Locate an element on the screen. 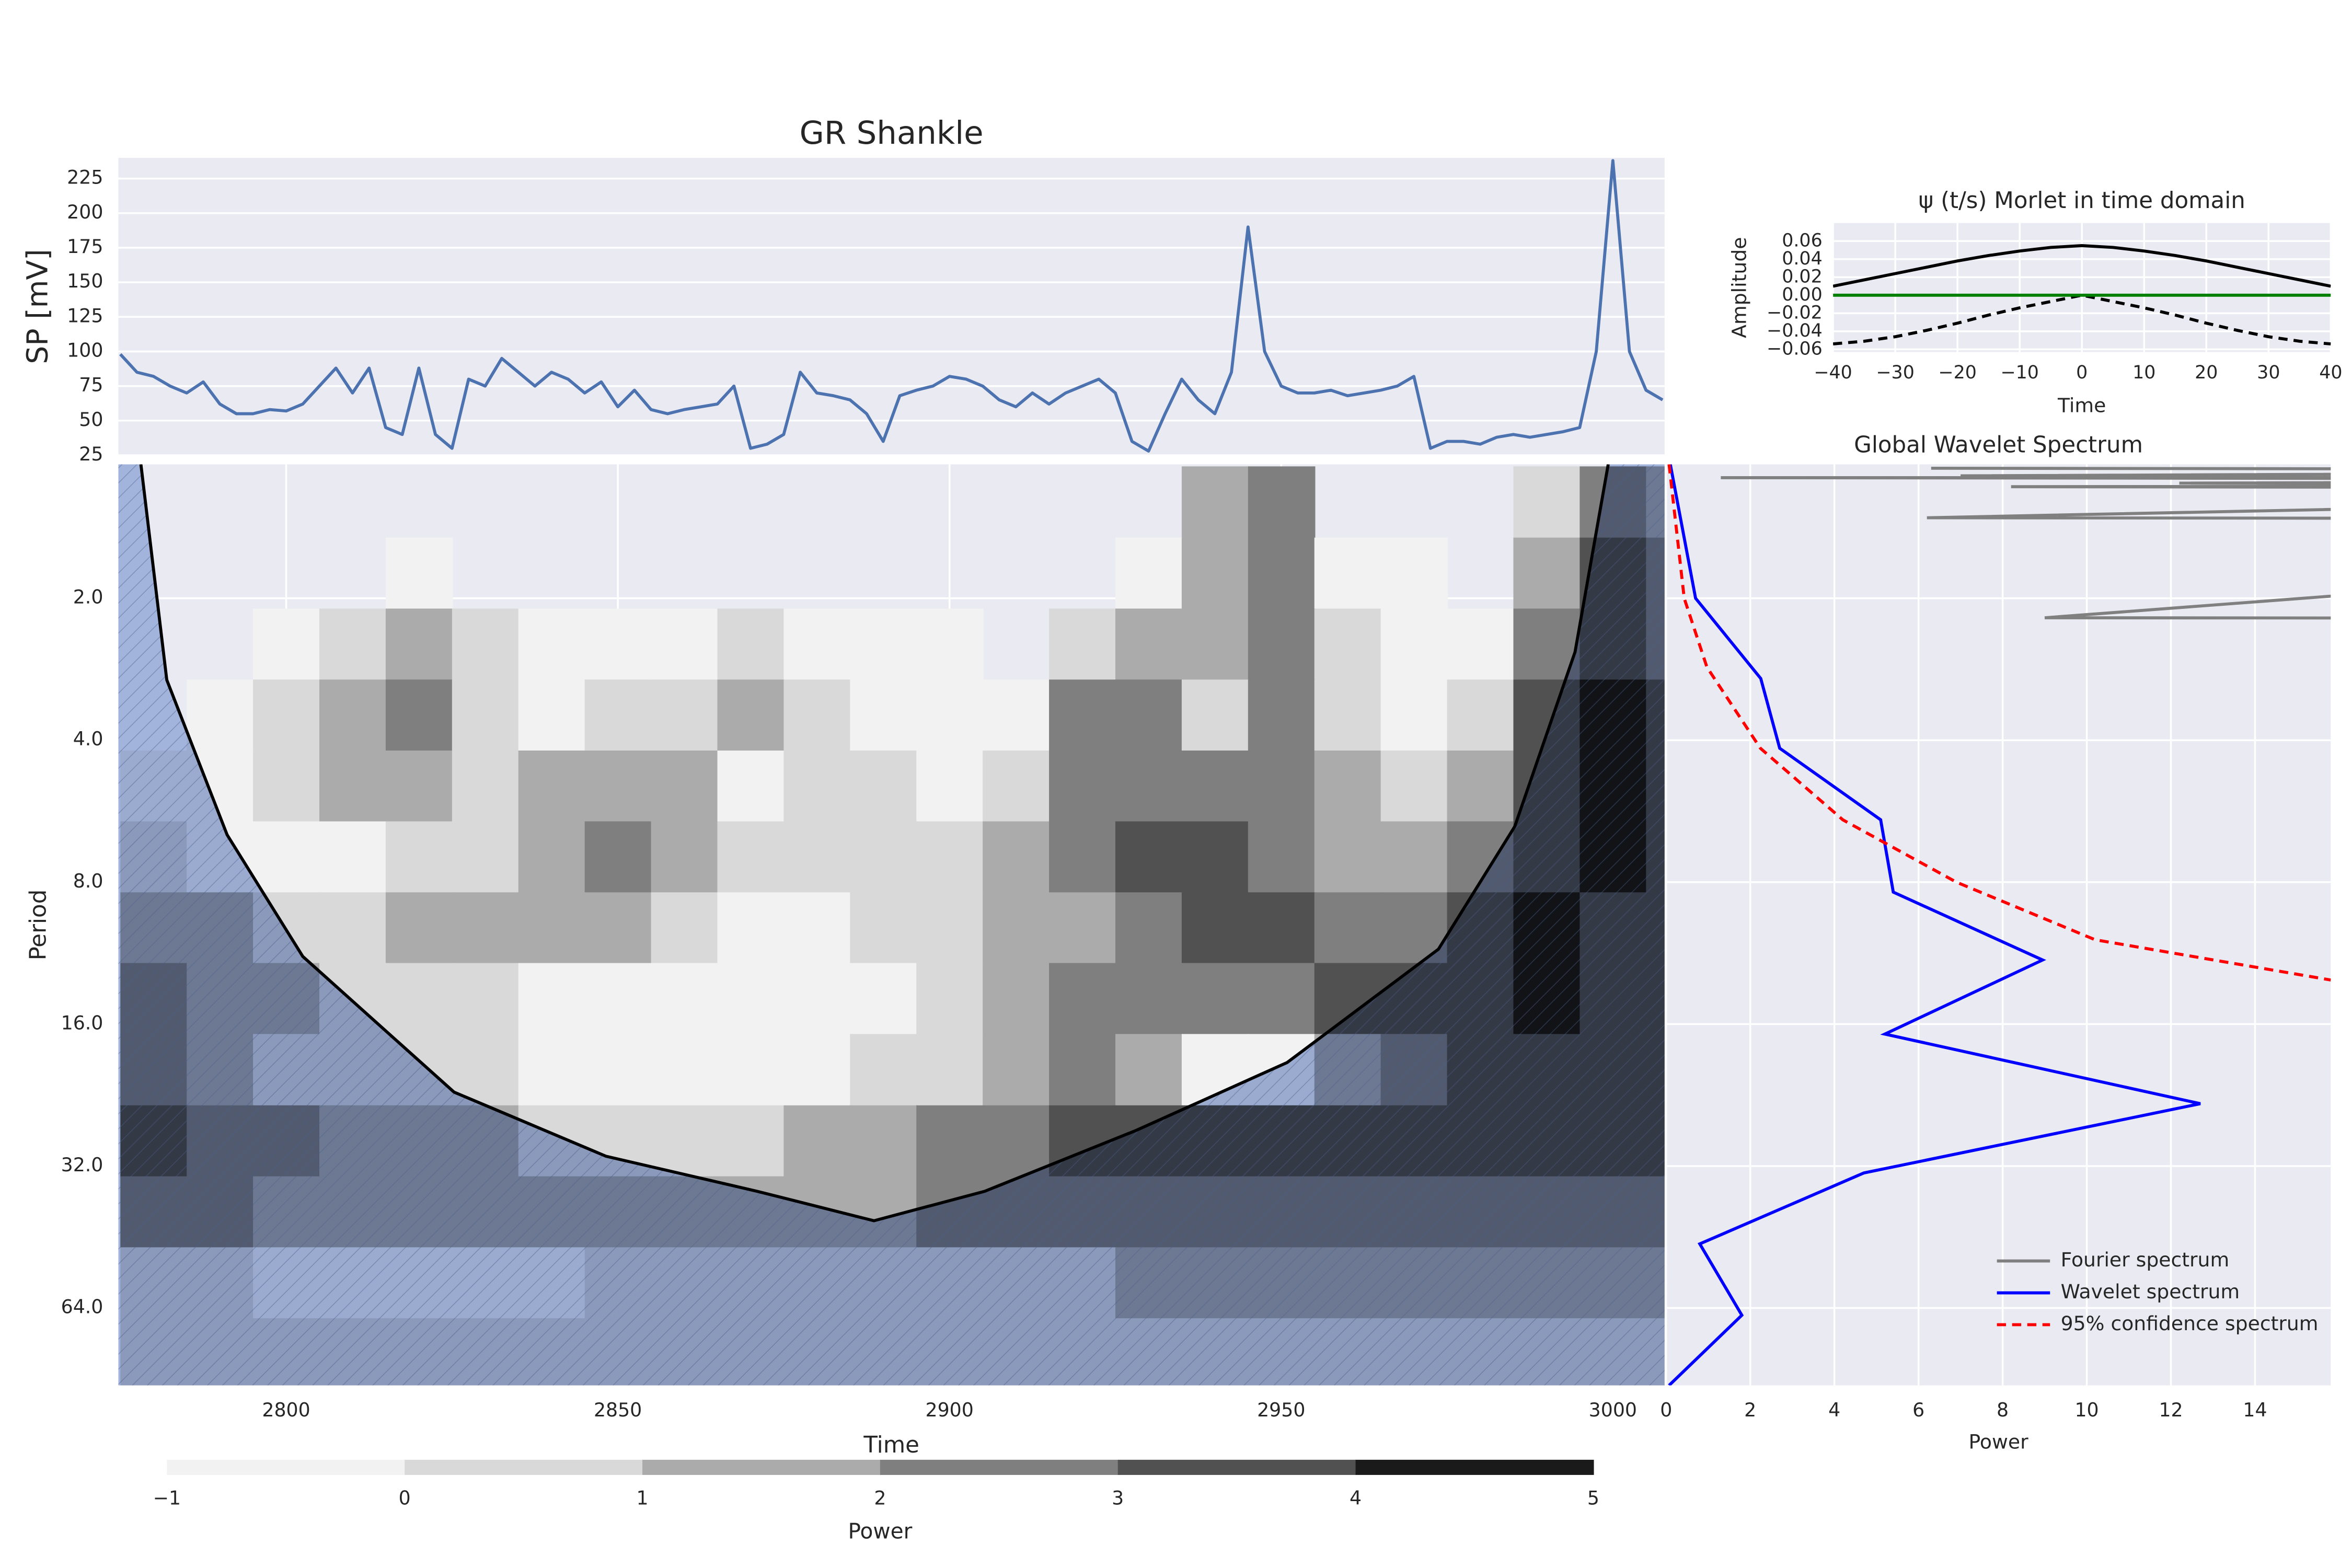 Image resolution: width=2352 pixels, height=1568 pixels. y-axis-label: Amplitude is located at coordinates (1739, 287).